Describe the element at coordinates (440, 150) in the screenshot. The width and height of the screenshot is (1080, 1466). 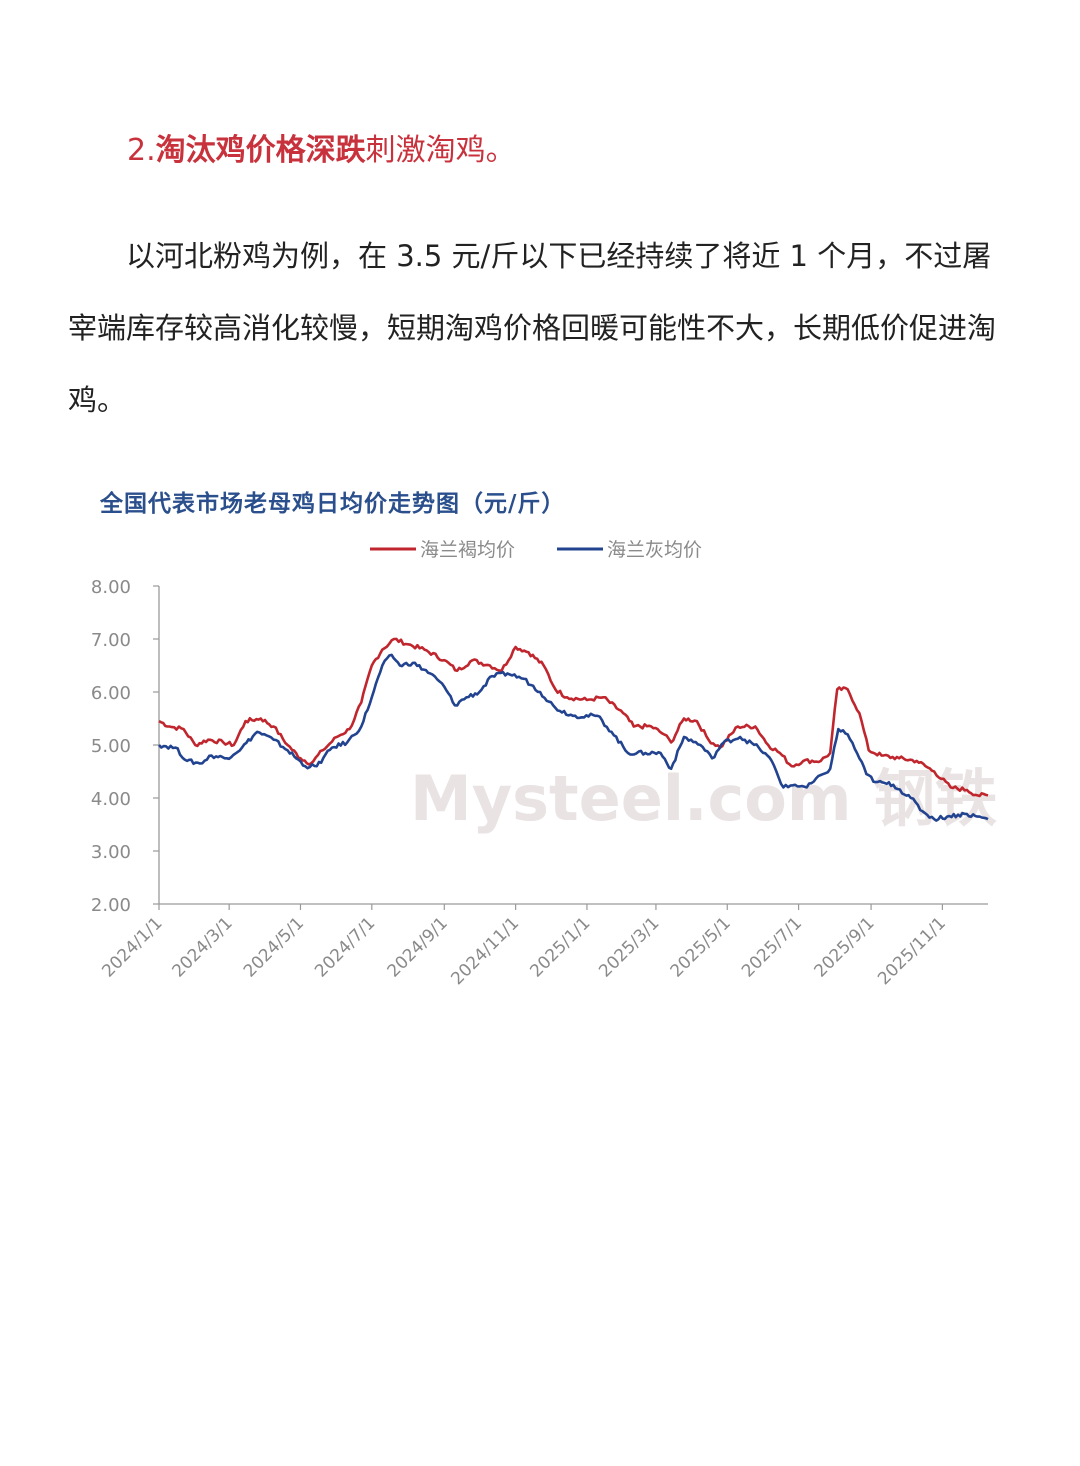
I see `heading-rest-text: 刺激淘鸡。` at that location.